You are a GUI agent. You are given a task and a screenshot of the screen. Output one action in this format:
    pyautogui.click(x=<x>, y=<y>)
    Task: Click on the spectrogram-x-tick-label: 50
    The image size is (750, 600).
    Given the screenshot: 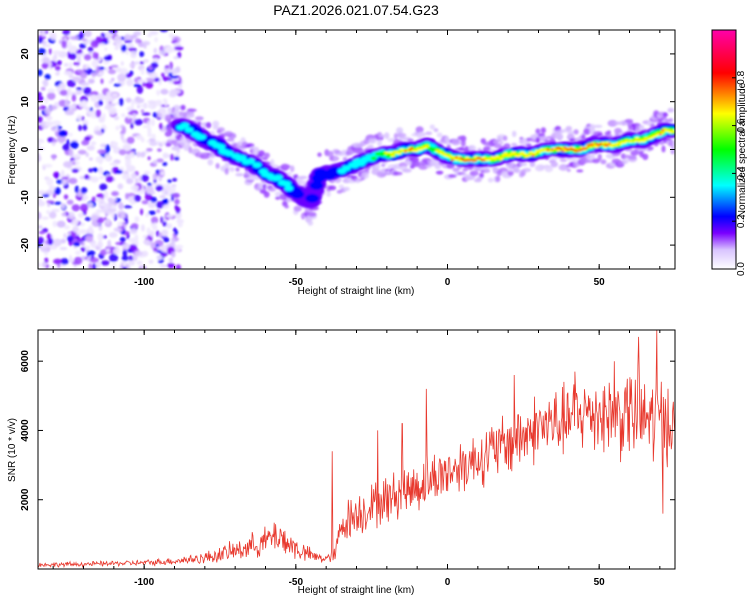 What is the action you would take?
    pyautogui.click(x=600, y=282)
    